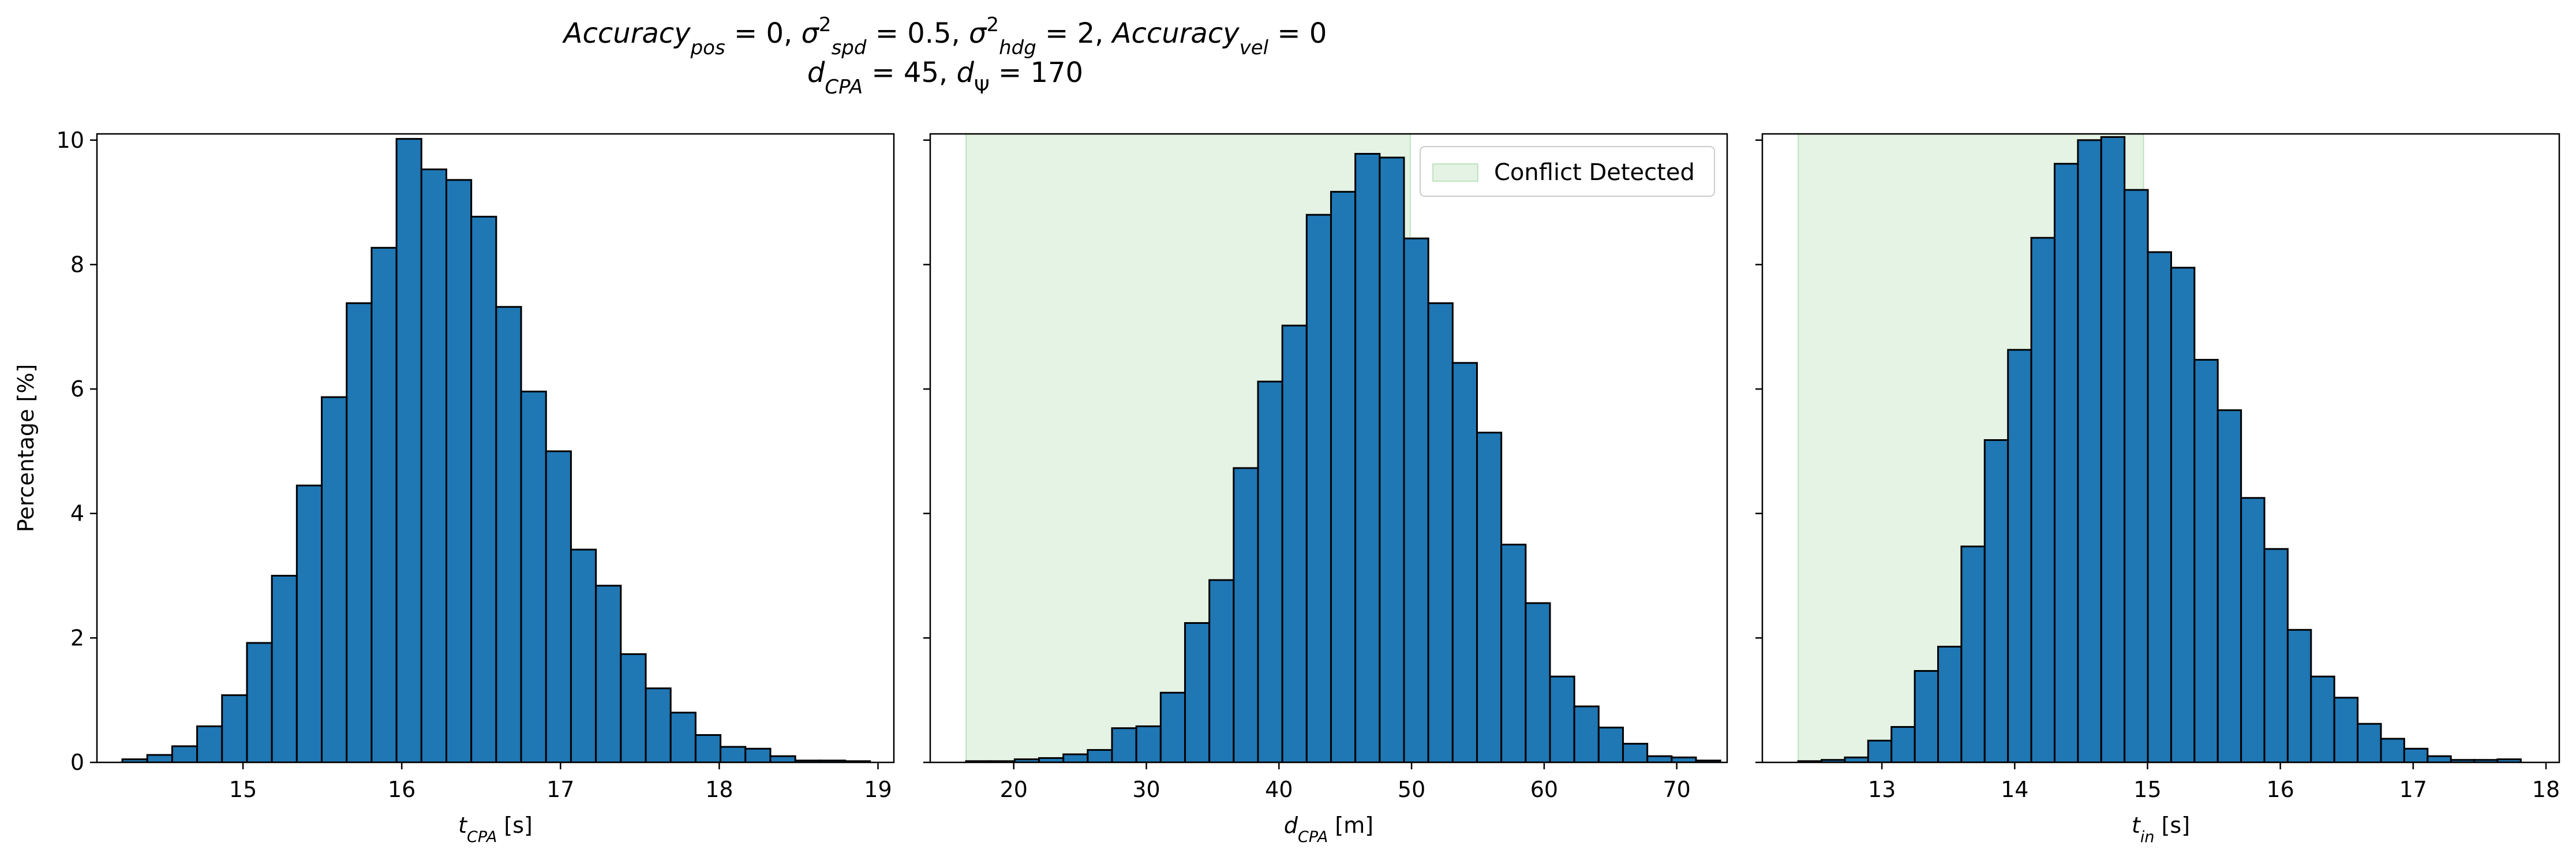  What do you see at coordinates (1882, 789) in the screenshot?
I see `t-in-x-tick-label: 13` at bounding box center [1882, 789].